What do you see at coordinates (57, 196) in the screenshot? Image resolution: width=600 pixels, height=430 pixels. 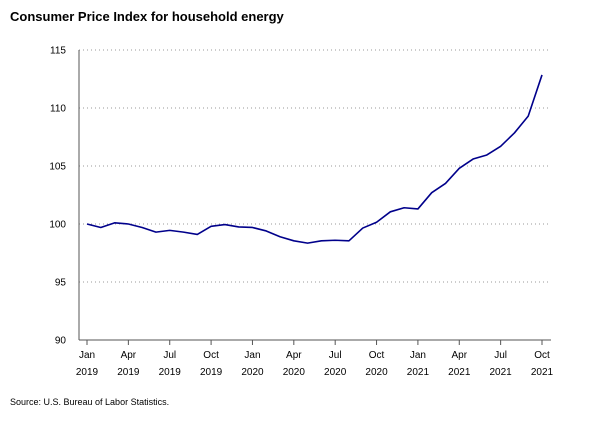 I see `y-tick-labels: 90 95 100 105 110 115` at bounding box center [57, 196].